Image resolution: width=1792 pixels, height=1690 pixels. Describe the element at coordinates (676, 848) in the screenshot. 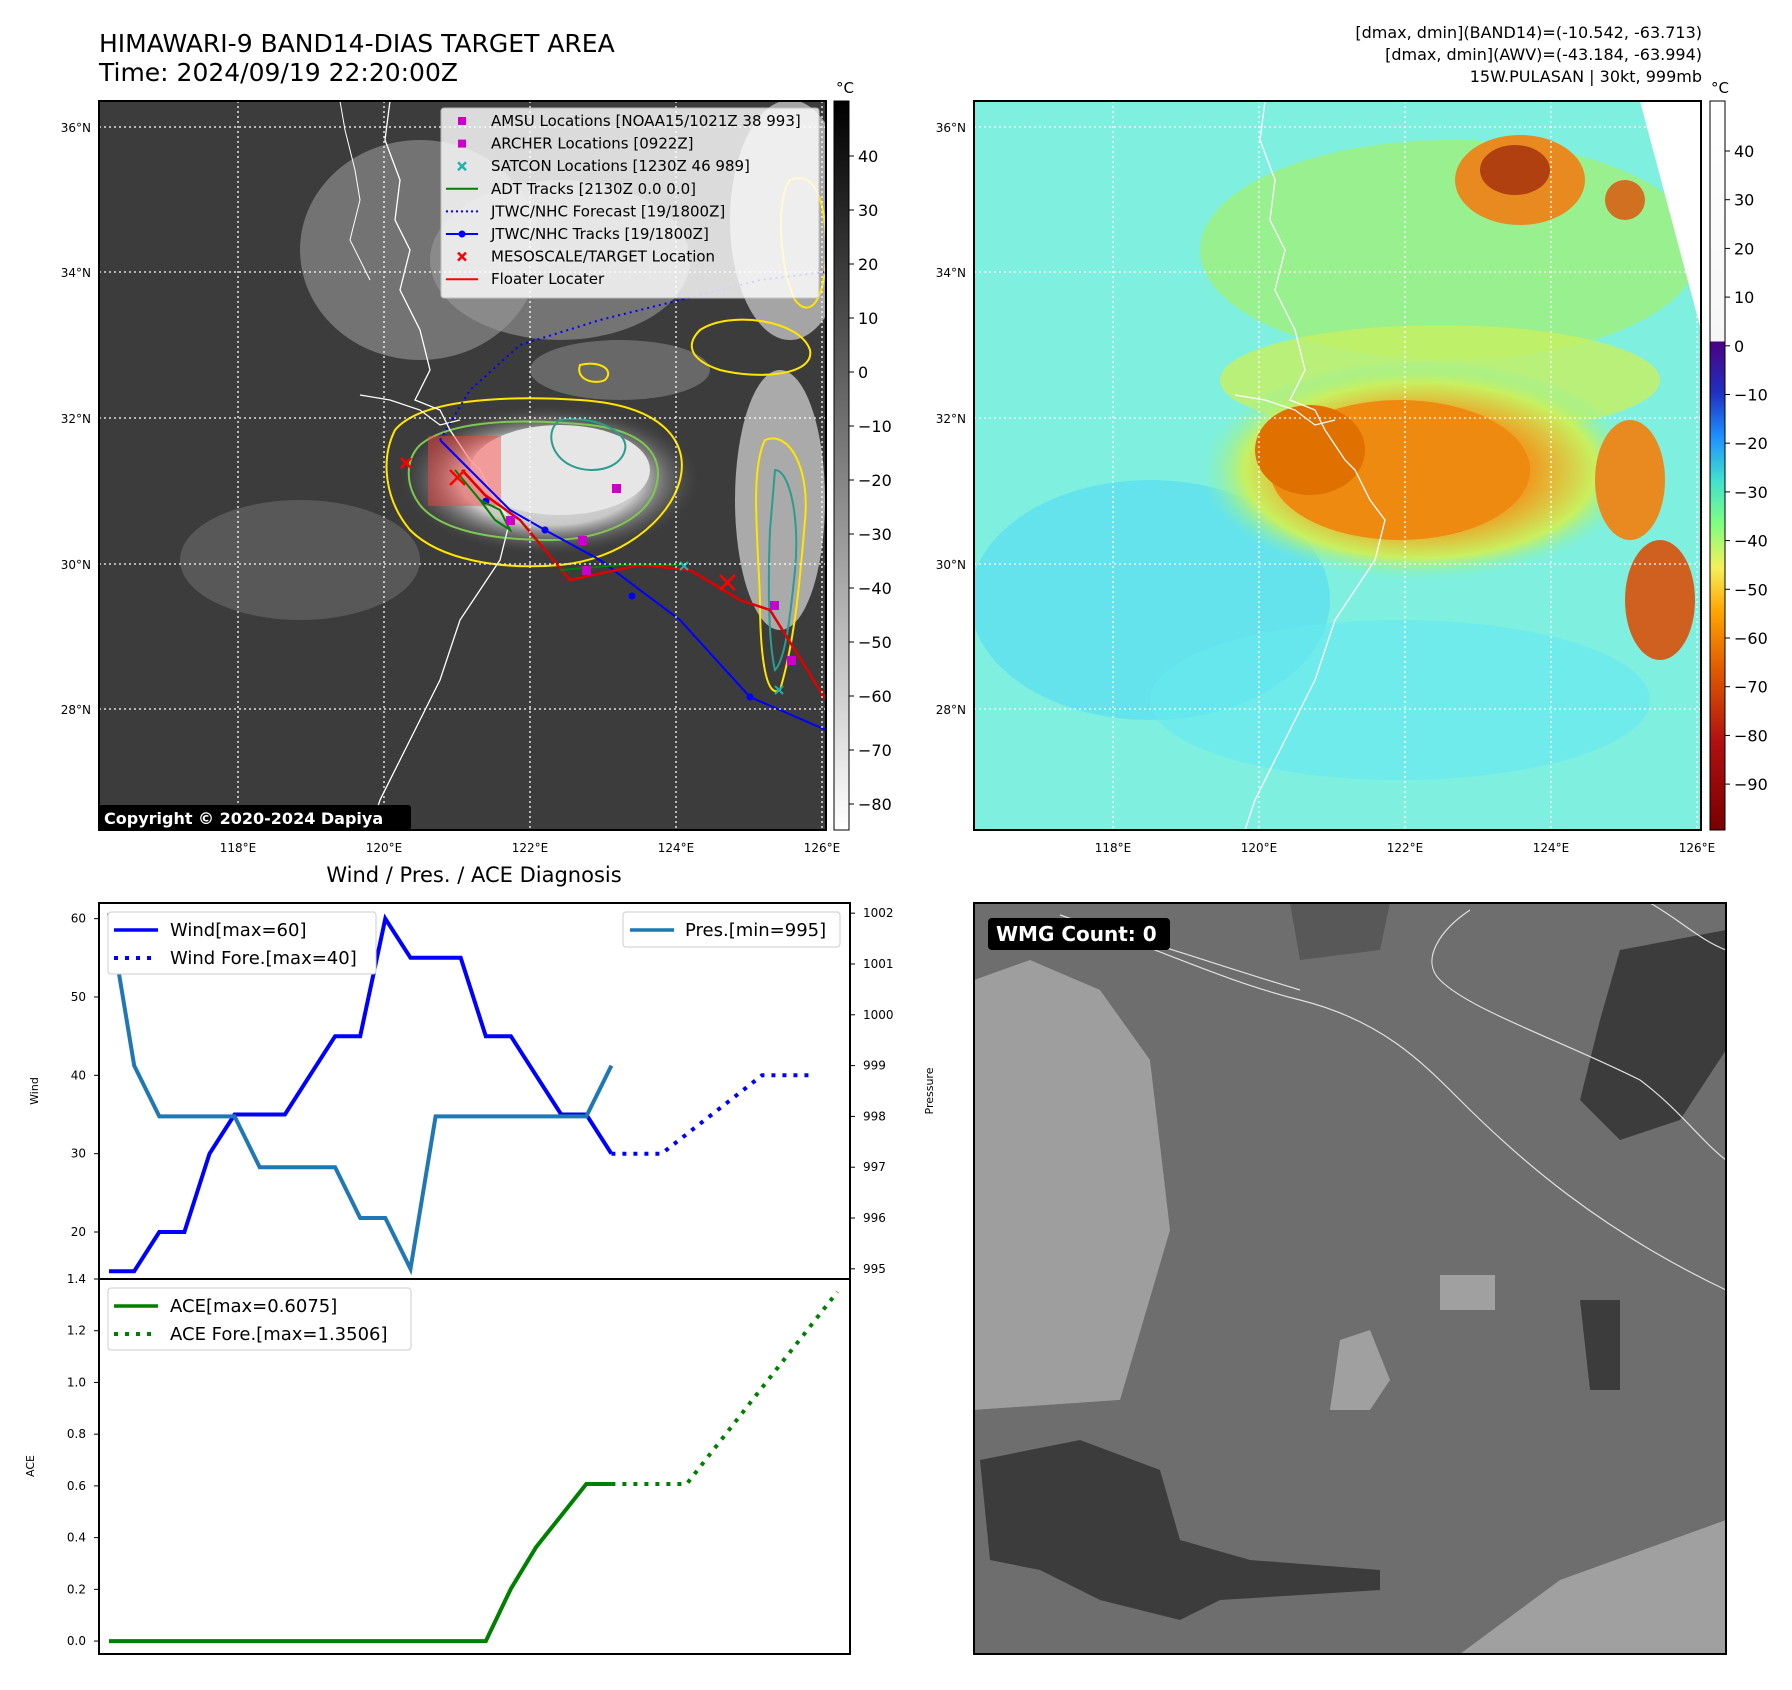

I see `lon-label: 124°E` at that location.